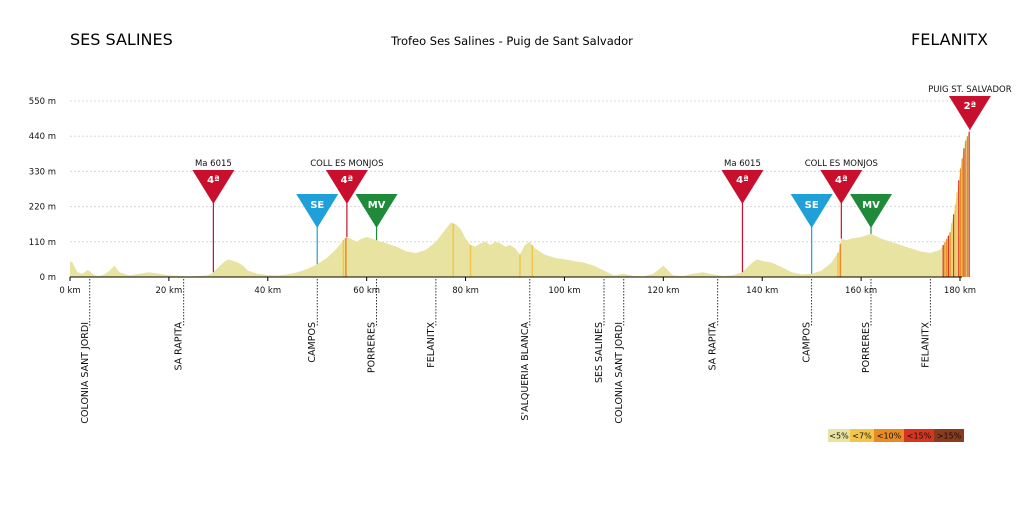 This screenshot has width=1024, height=512. What do you see at coordinates (465, 291) in the screenshot?
I see `x-tick-label: 80 km` at bounding box center [465, 291].